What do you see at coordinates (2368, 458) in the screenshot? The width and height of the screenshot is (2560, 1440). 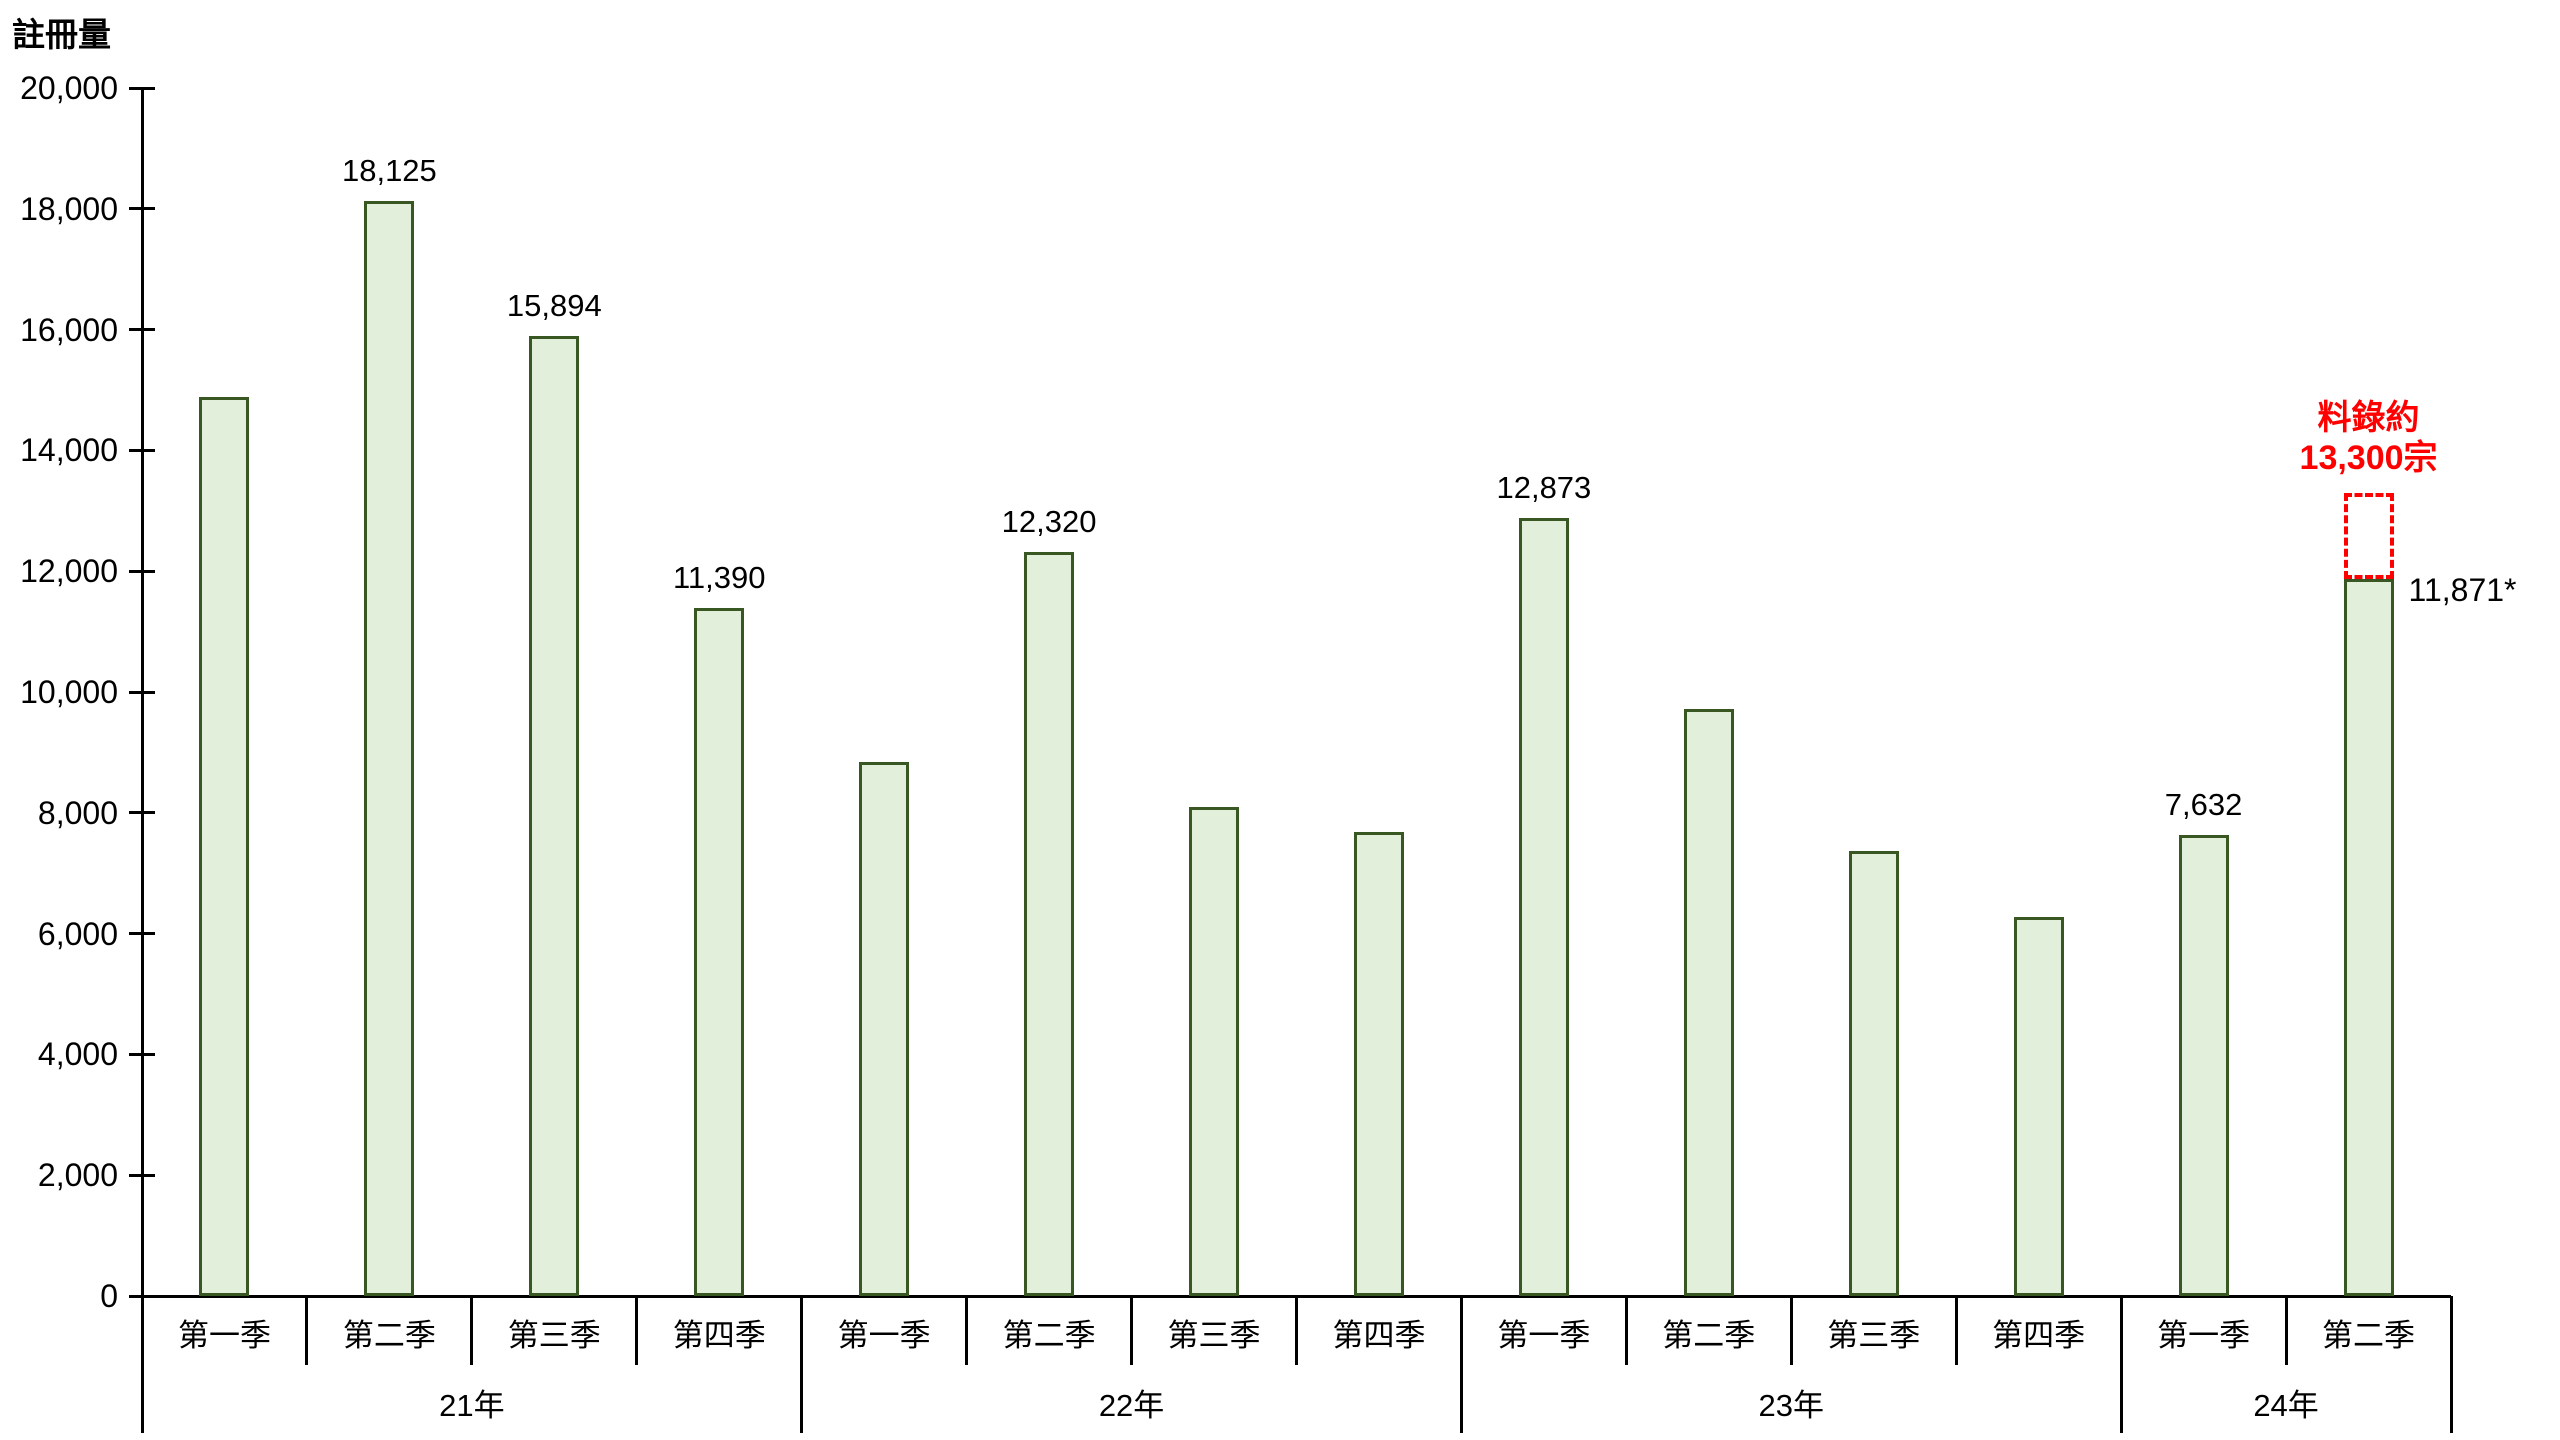 I see `forecast-annotation-line: 13,300宗` at bounding box center [2368, 458].